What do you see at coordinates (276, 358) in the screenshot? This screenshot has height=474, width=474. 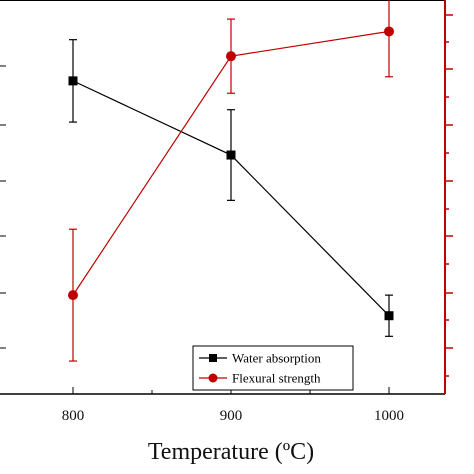 I see `legend-label: Water absorption` at bounding box center [276, 358].